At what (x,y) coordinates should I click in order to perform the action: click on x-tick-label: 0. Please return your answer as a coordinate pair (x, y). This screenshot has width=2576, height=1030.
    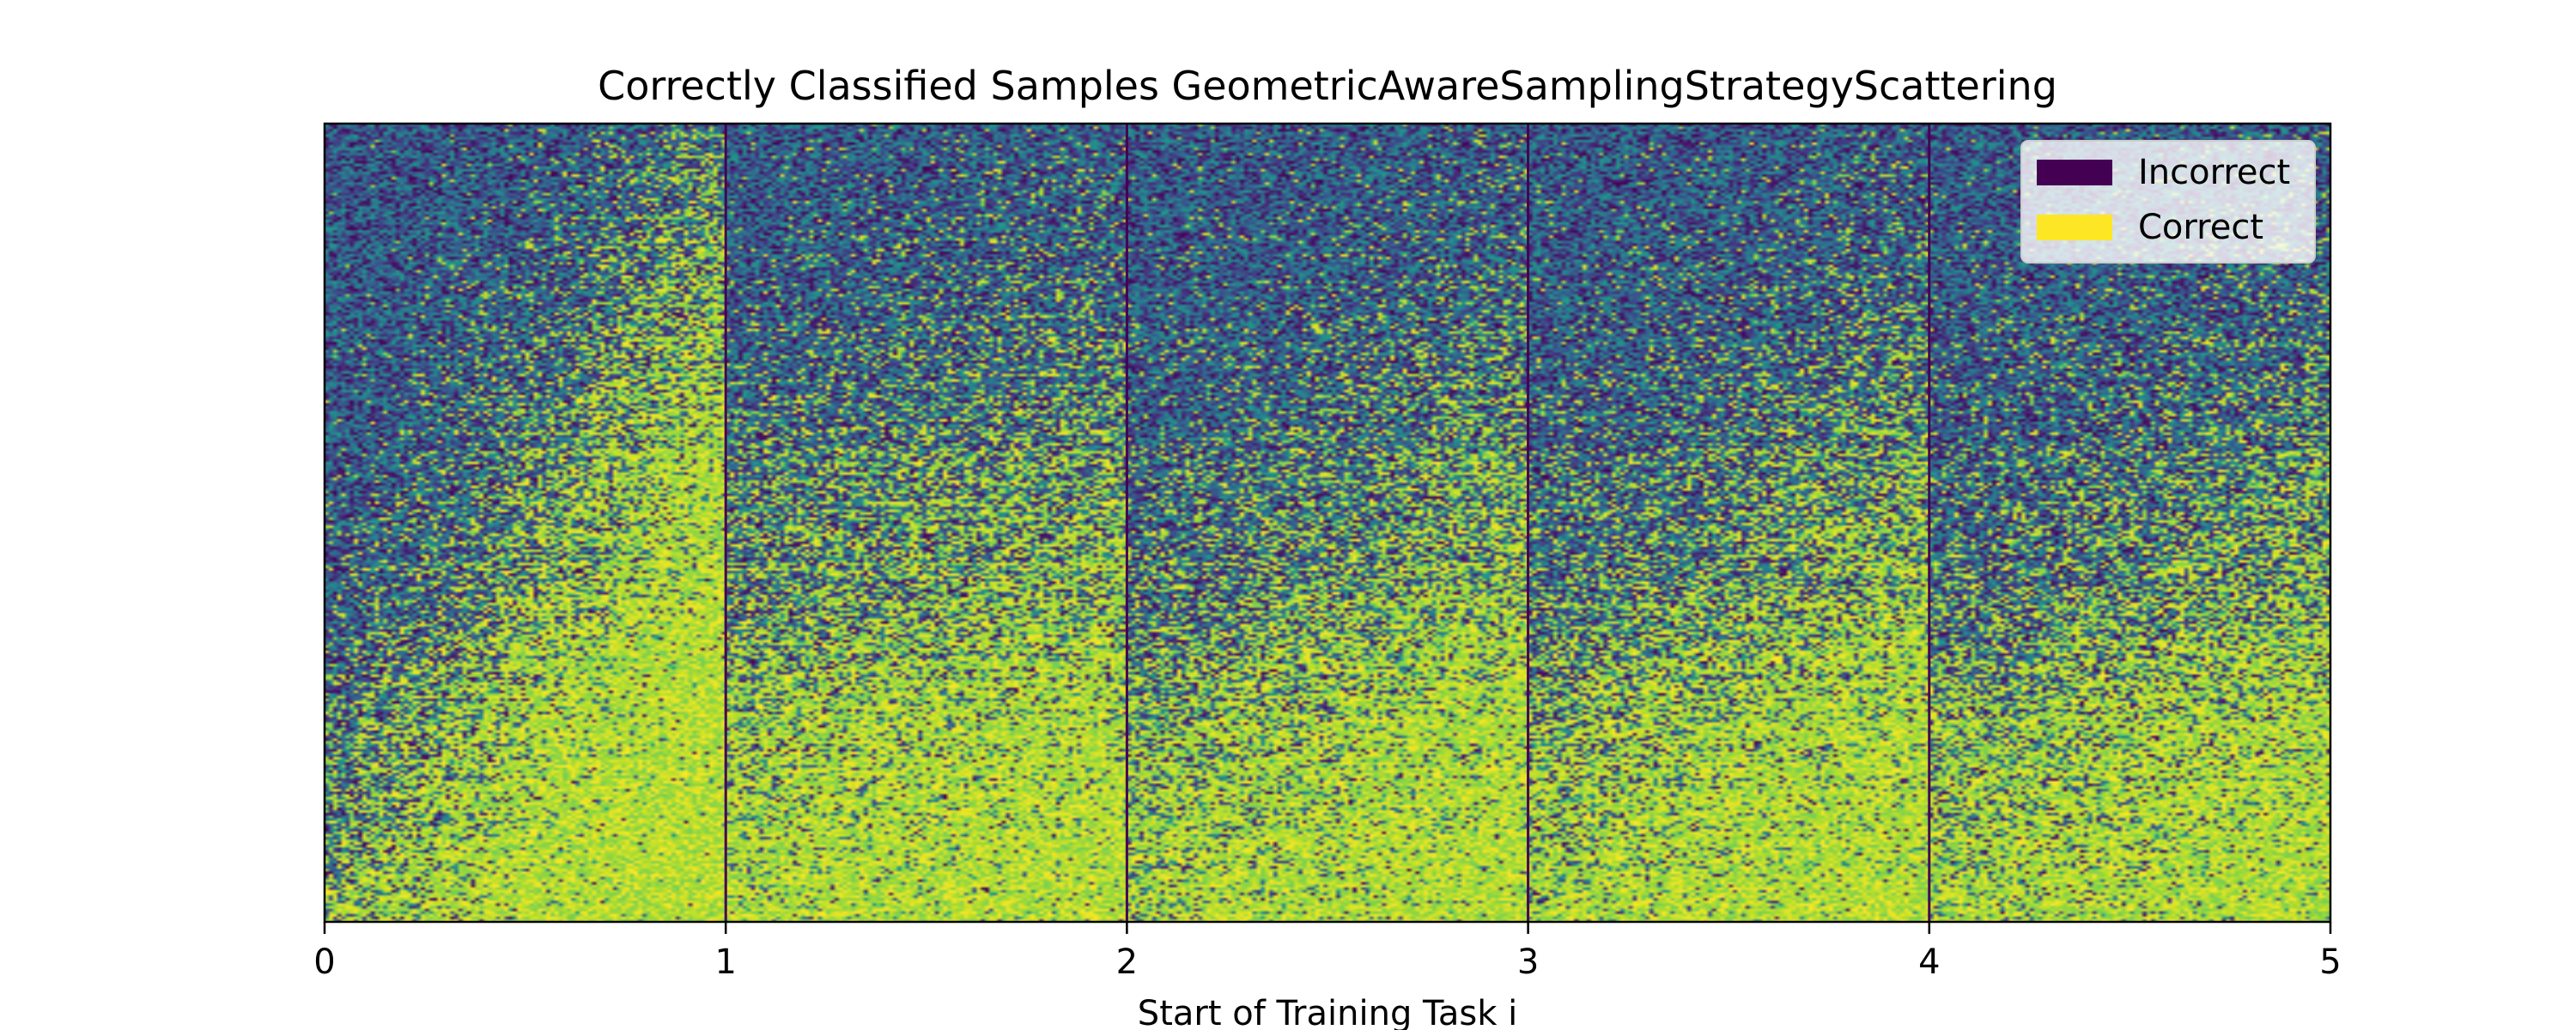
    Looking at the image, I should click on (324, 962).